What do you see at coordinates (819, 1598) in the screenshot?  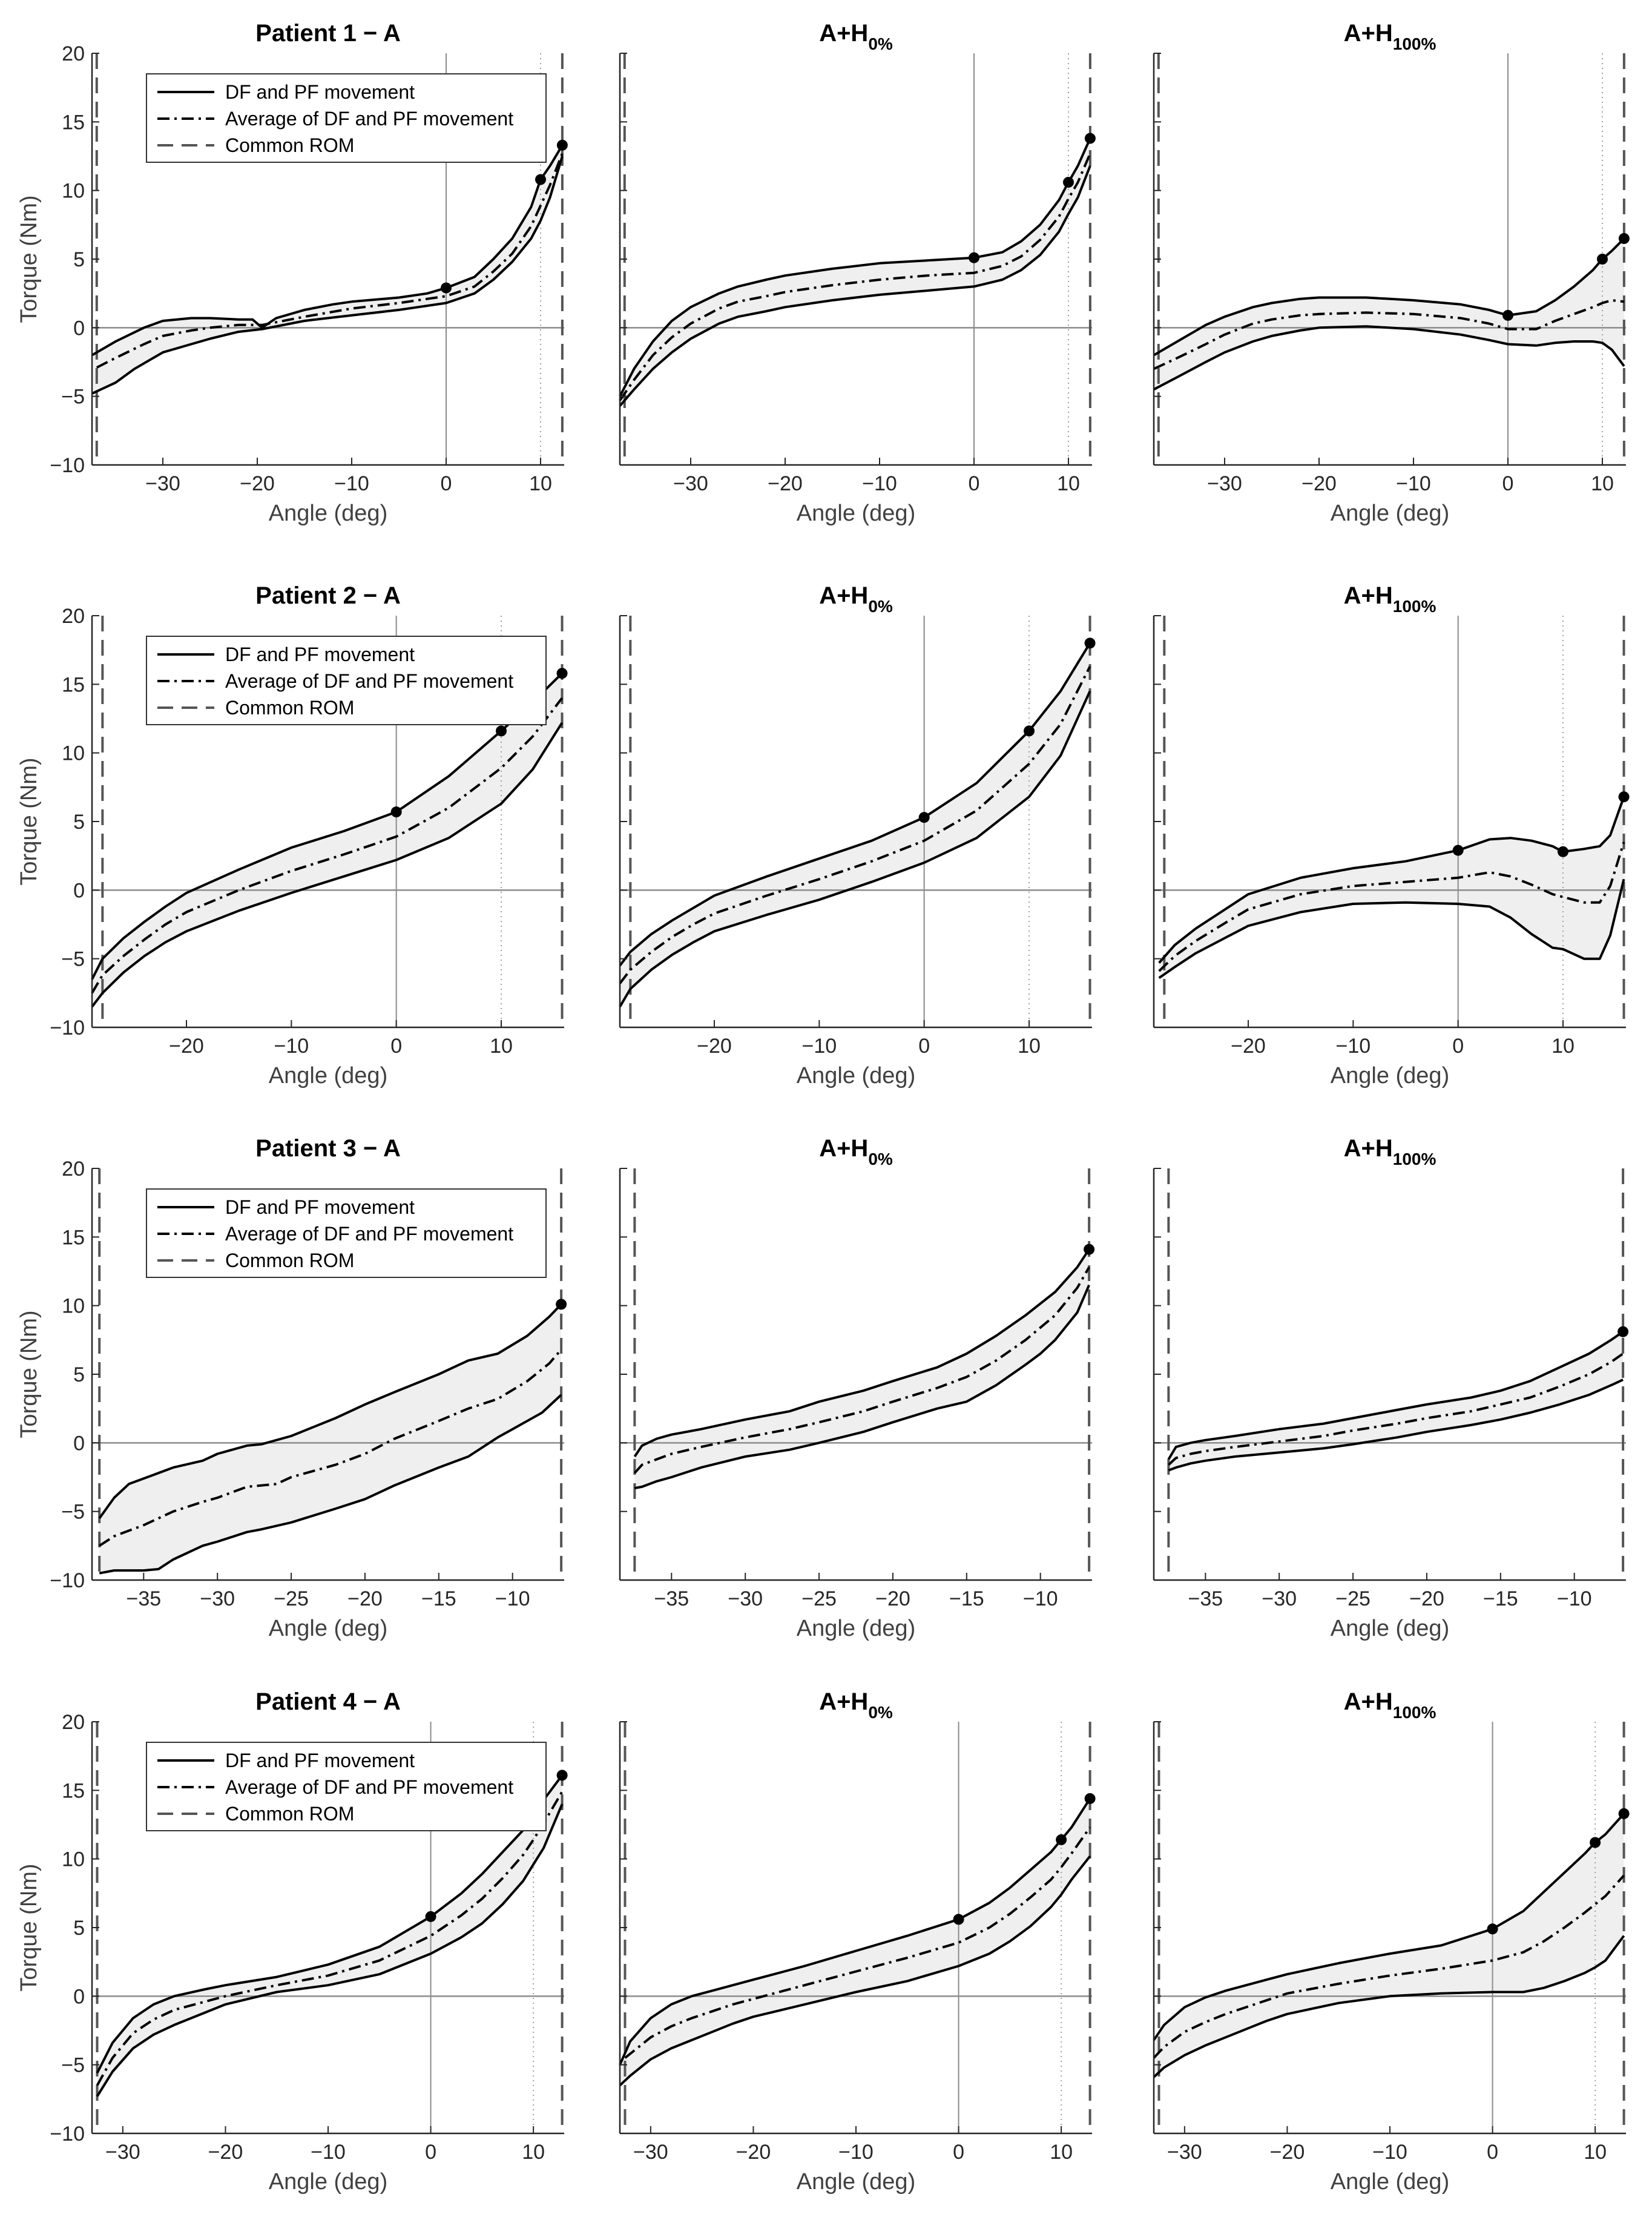 I see `x-tick-label: −25` at bounding box center [819, 1598].